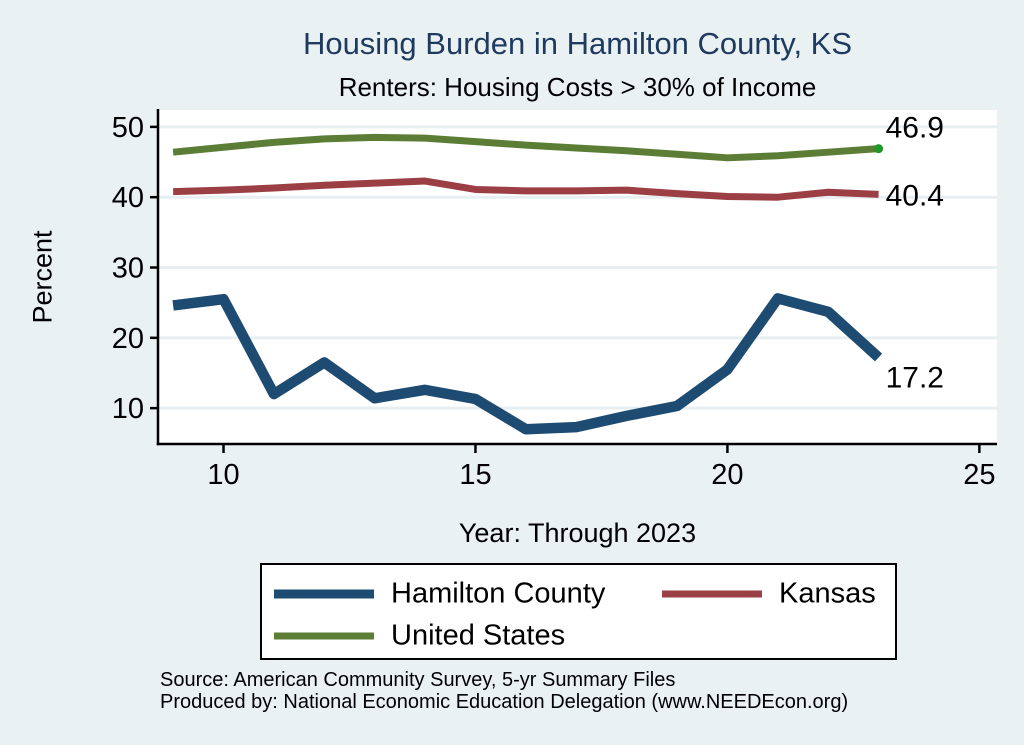 The height and width of the screenshot is (745, 1024). Describe the element at coordinates (498, 593) in the screenshot. I see `legend-label-hamilton-county: Hamilton County` at that location.